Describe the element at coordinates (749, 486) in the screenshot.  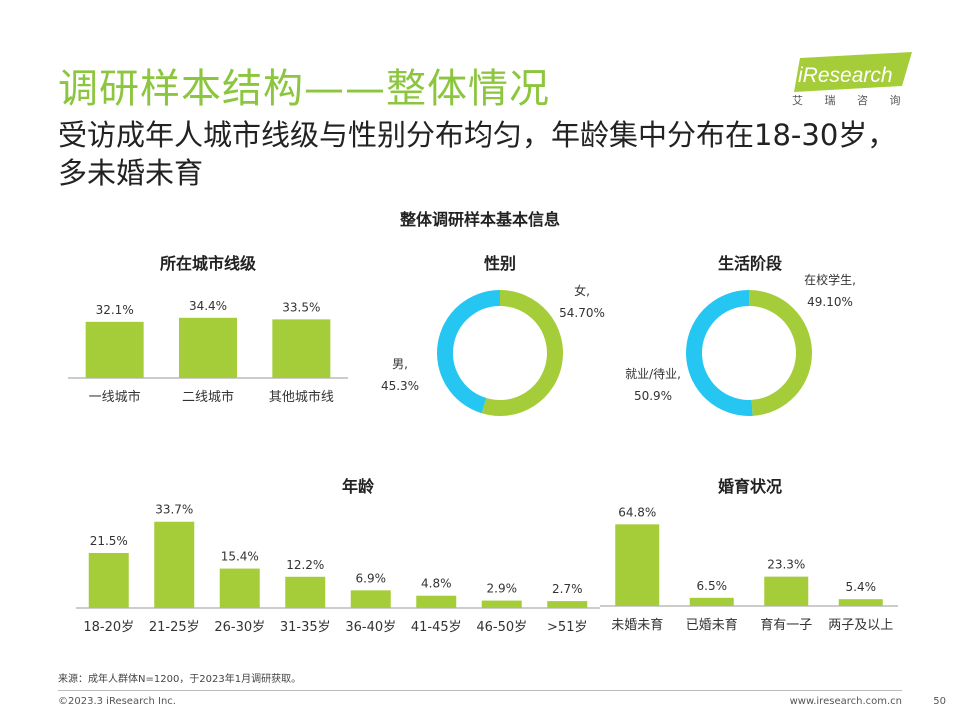
I see `marital-chart-title: 婚育状况` at that location.